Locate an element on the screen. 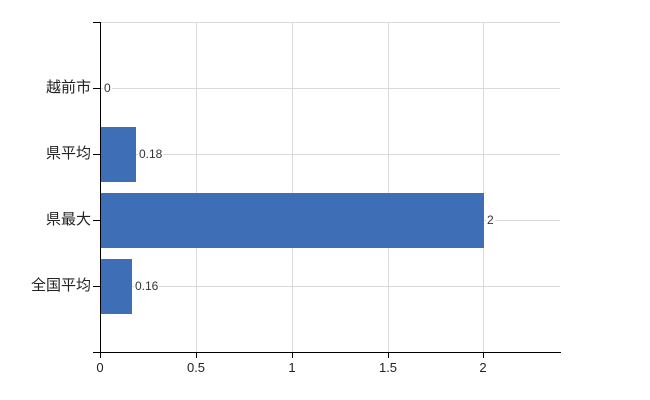 This screenshot has width=650, height=400. x-tick-label: 1 is located at coordinates (292, 367).